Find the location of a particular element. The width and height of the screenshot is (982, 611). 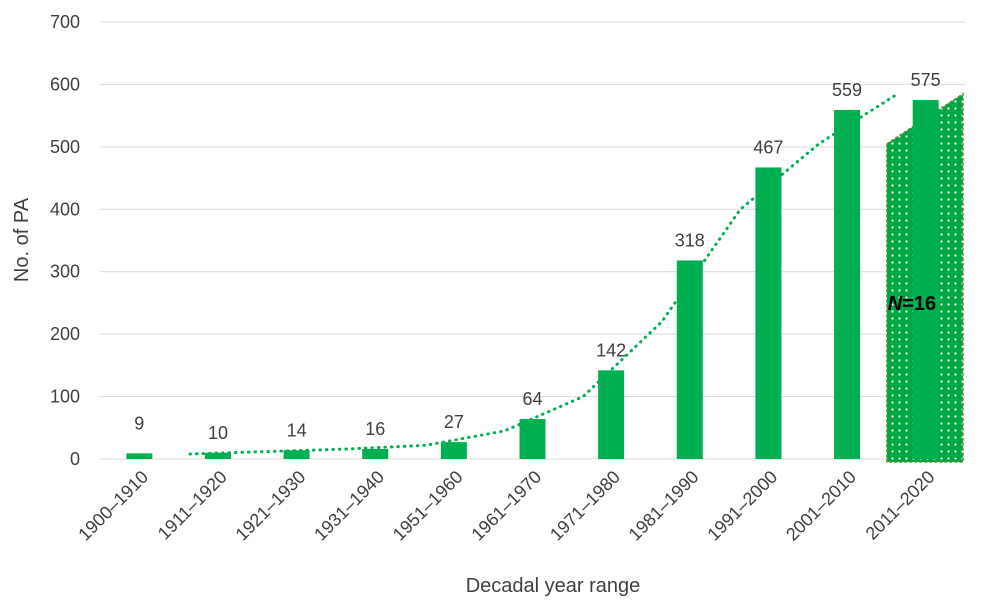

y-tick-label: 600 is located at coordinates (65, 84).